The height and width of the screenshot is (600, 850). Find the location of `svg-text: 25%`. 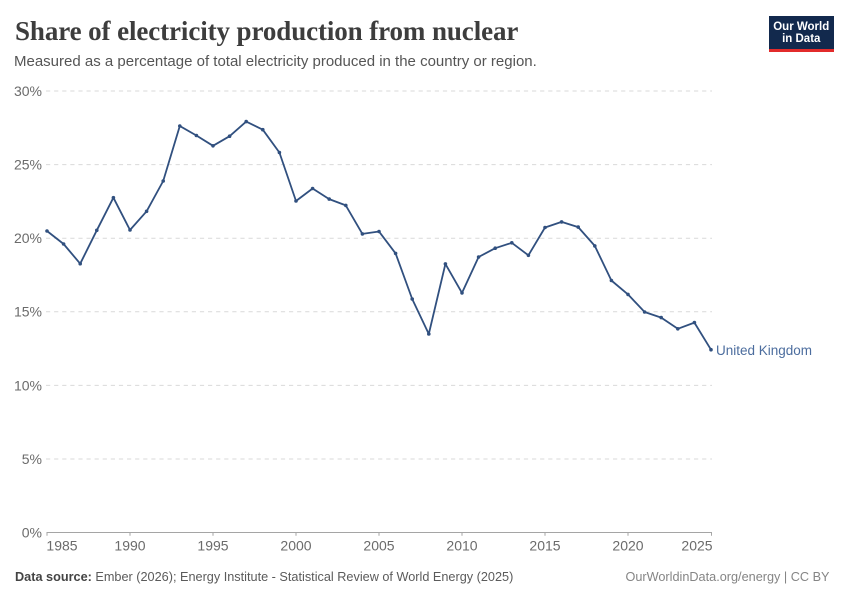

svg-text: 25% is located at coordinates (28, 165).